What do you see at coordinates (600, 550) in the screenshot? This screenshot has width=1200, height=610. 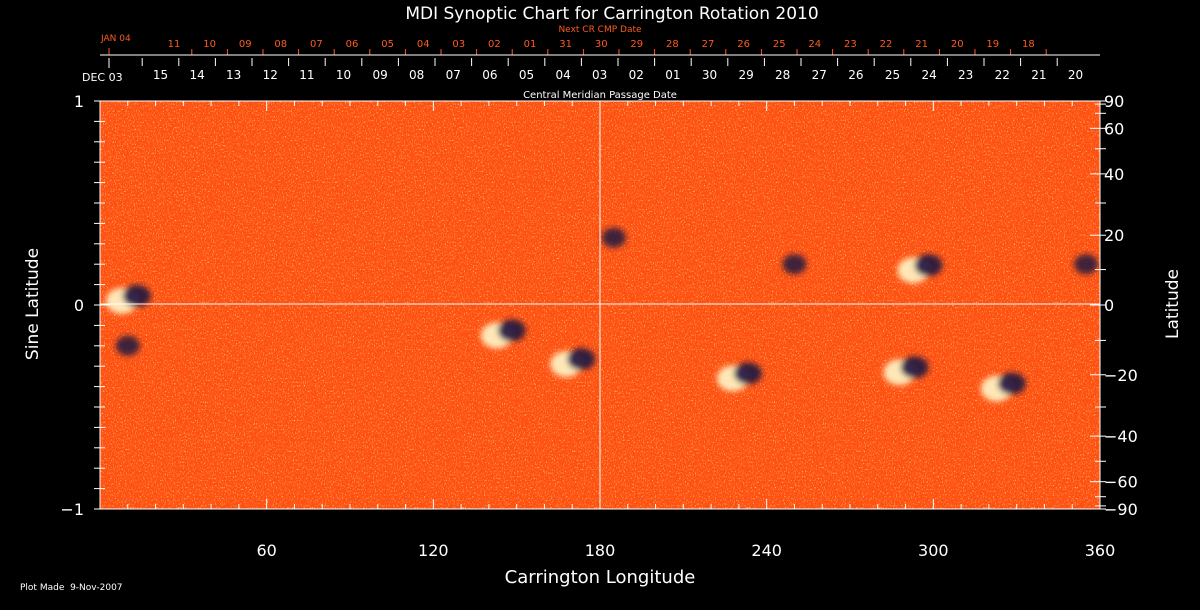 I see `x-tick-label: 180` at bounding box center [600, 550].